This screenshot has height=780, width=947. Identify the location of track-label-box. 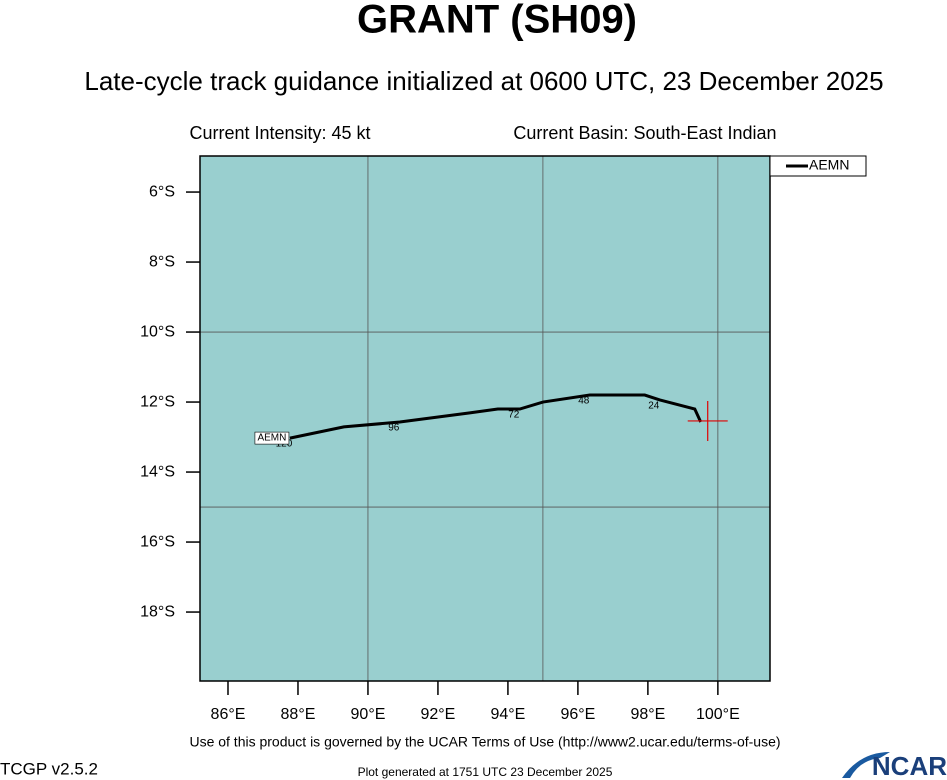
(272, 438).